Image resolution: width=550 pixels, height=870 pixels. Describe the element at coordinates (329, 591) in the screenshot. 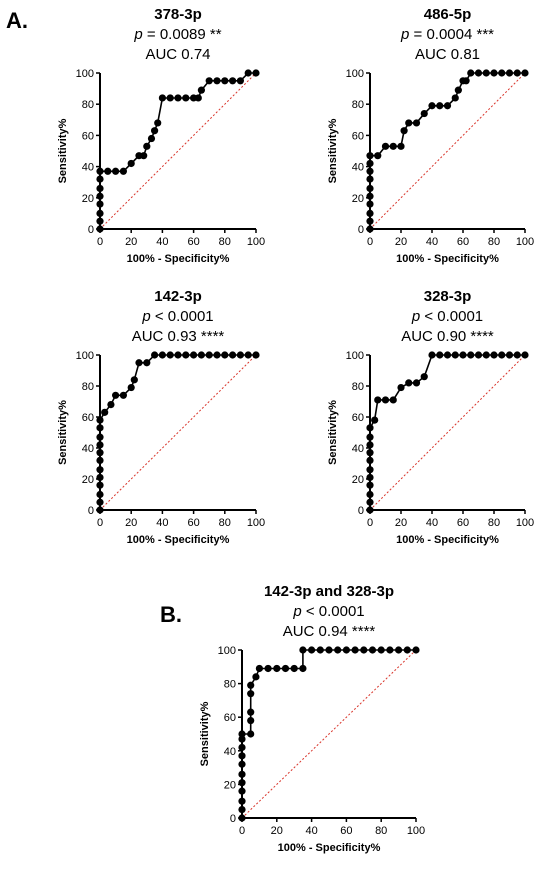

I see `chart-title: 142-3p and 328-3p` at that location.